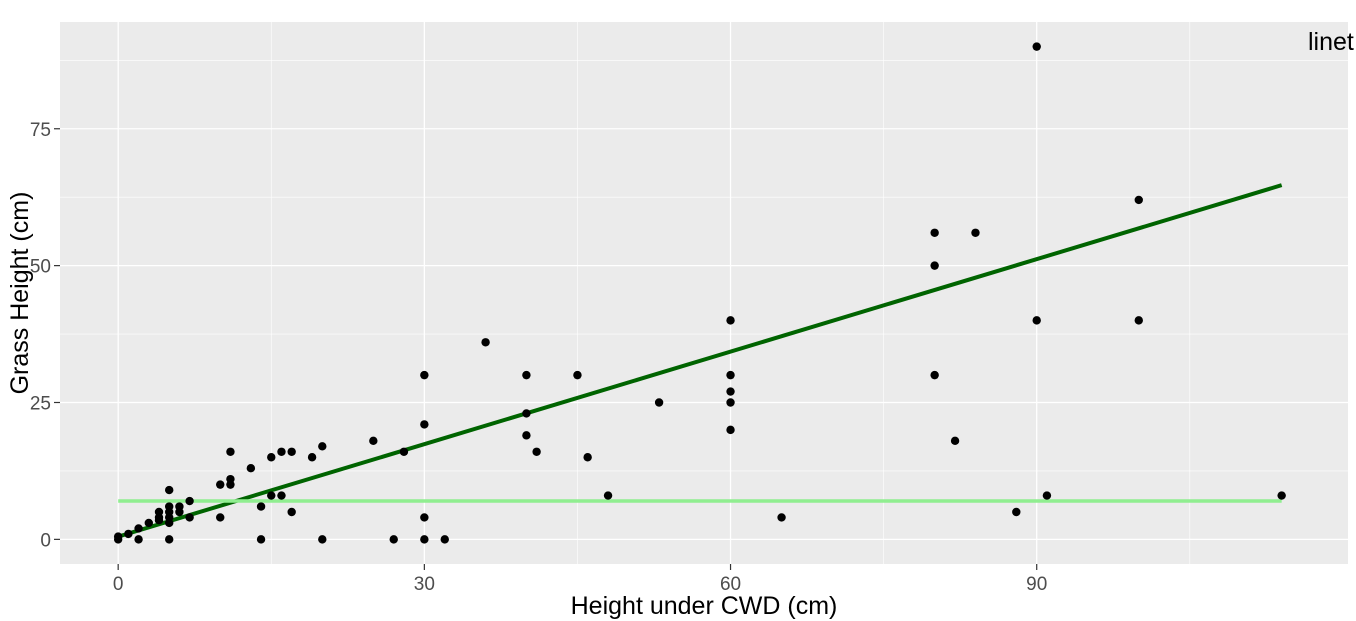  Describe the element at coordinates (20, 293) in the screenshot. I see `y-axis-title: Grass Height (cm)` at that location.